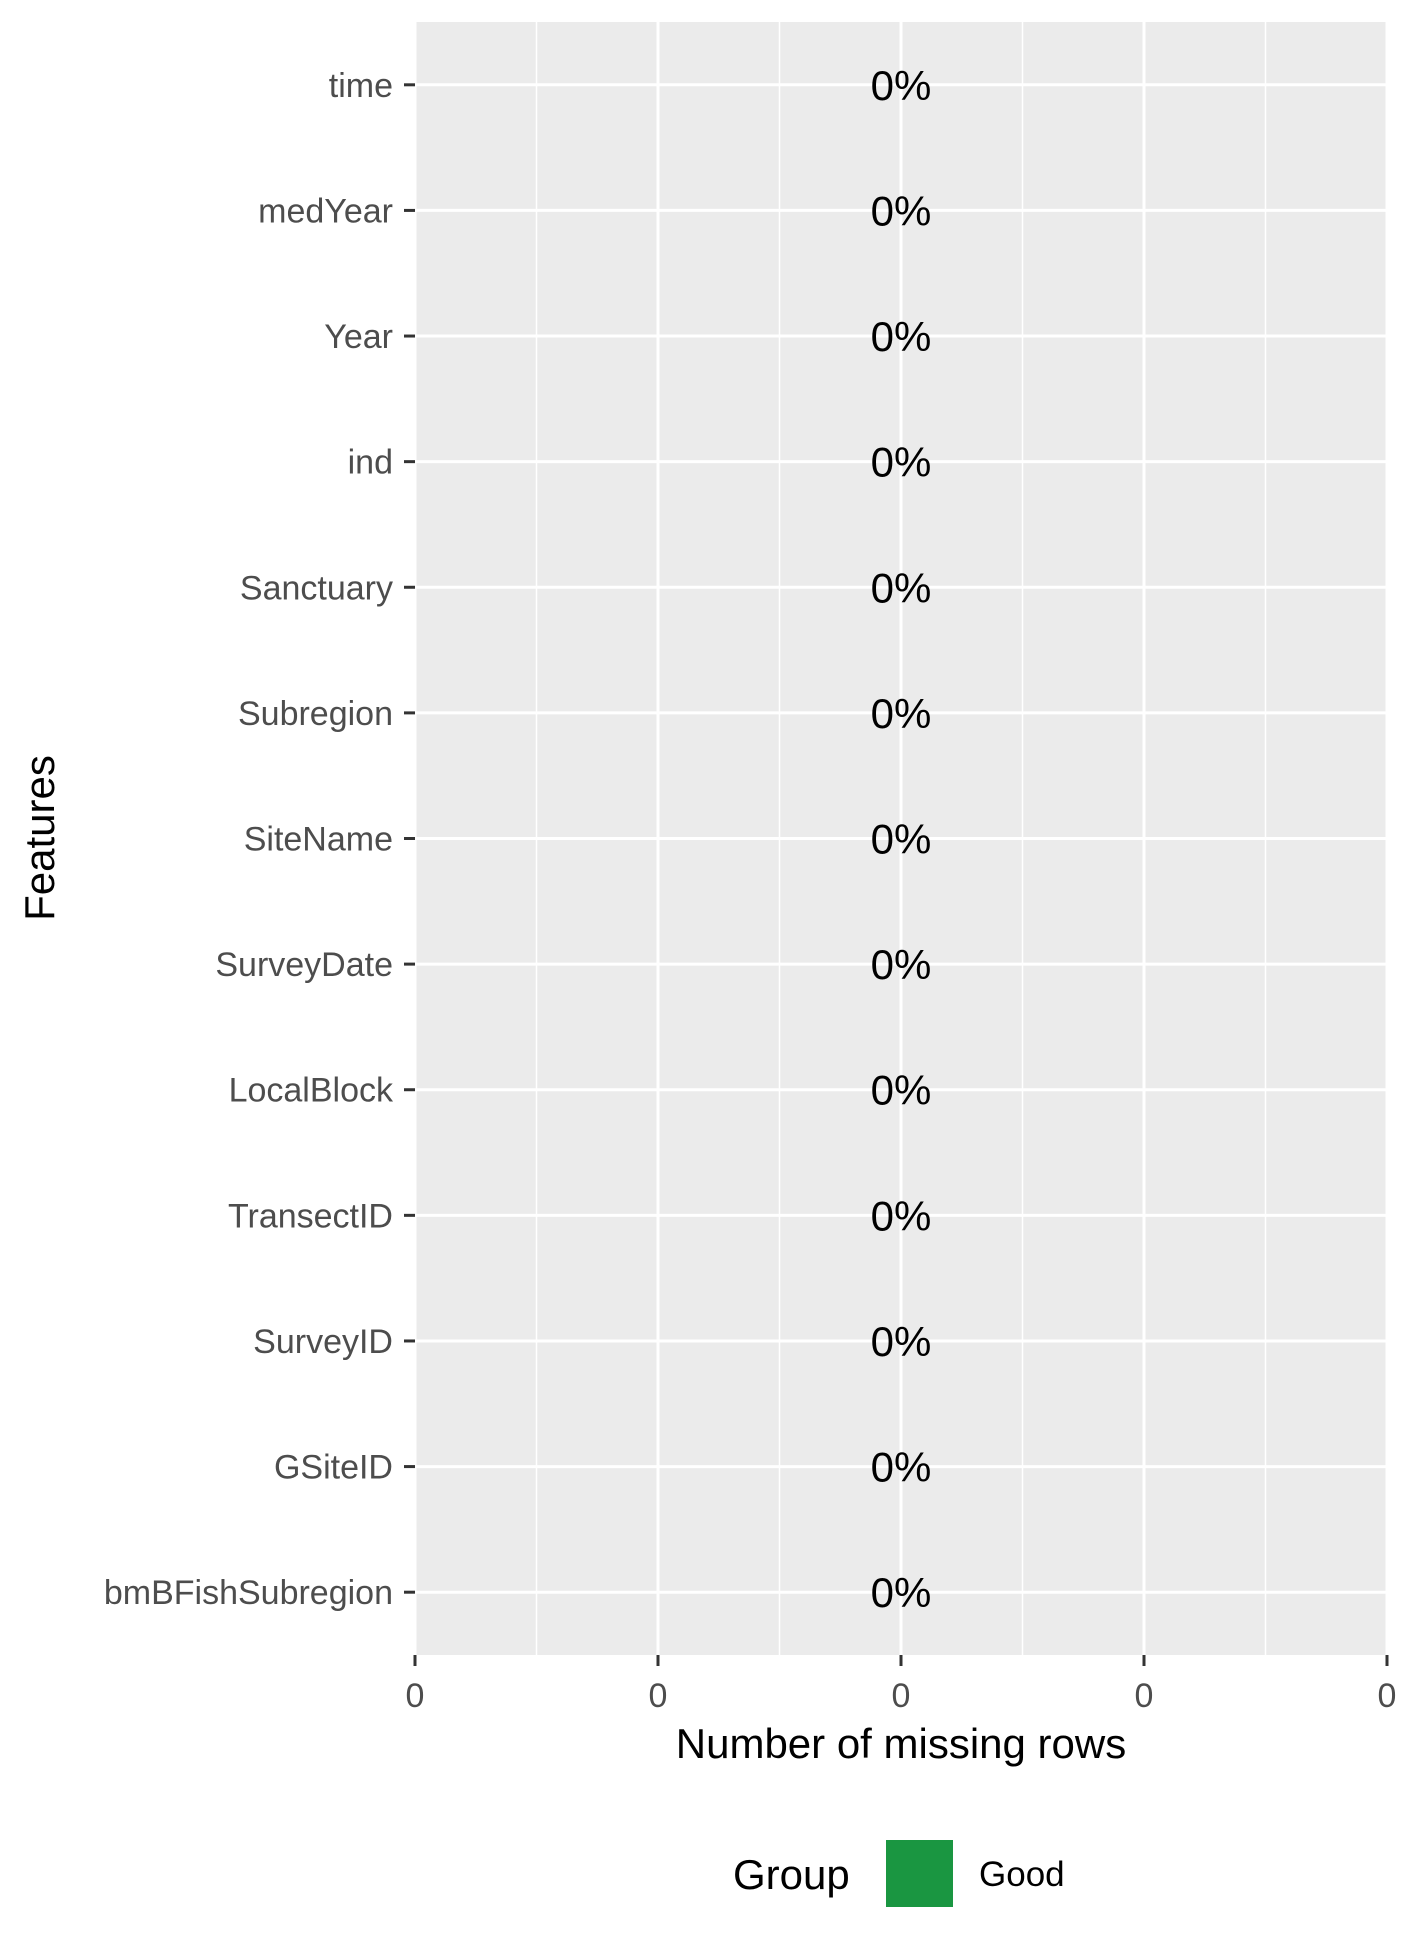  I want to click on data-labels: 0% 0% 0% 0% 0% 0% 0% 0% 0% 0% 0% 0% 0%, so click(901, 839).